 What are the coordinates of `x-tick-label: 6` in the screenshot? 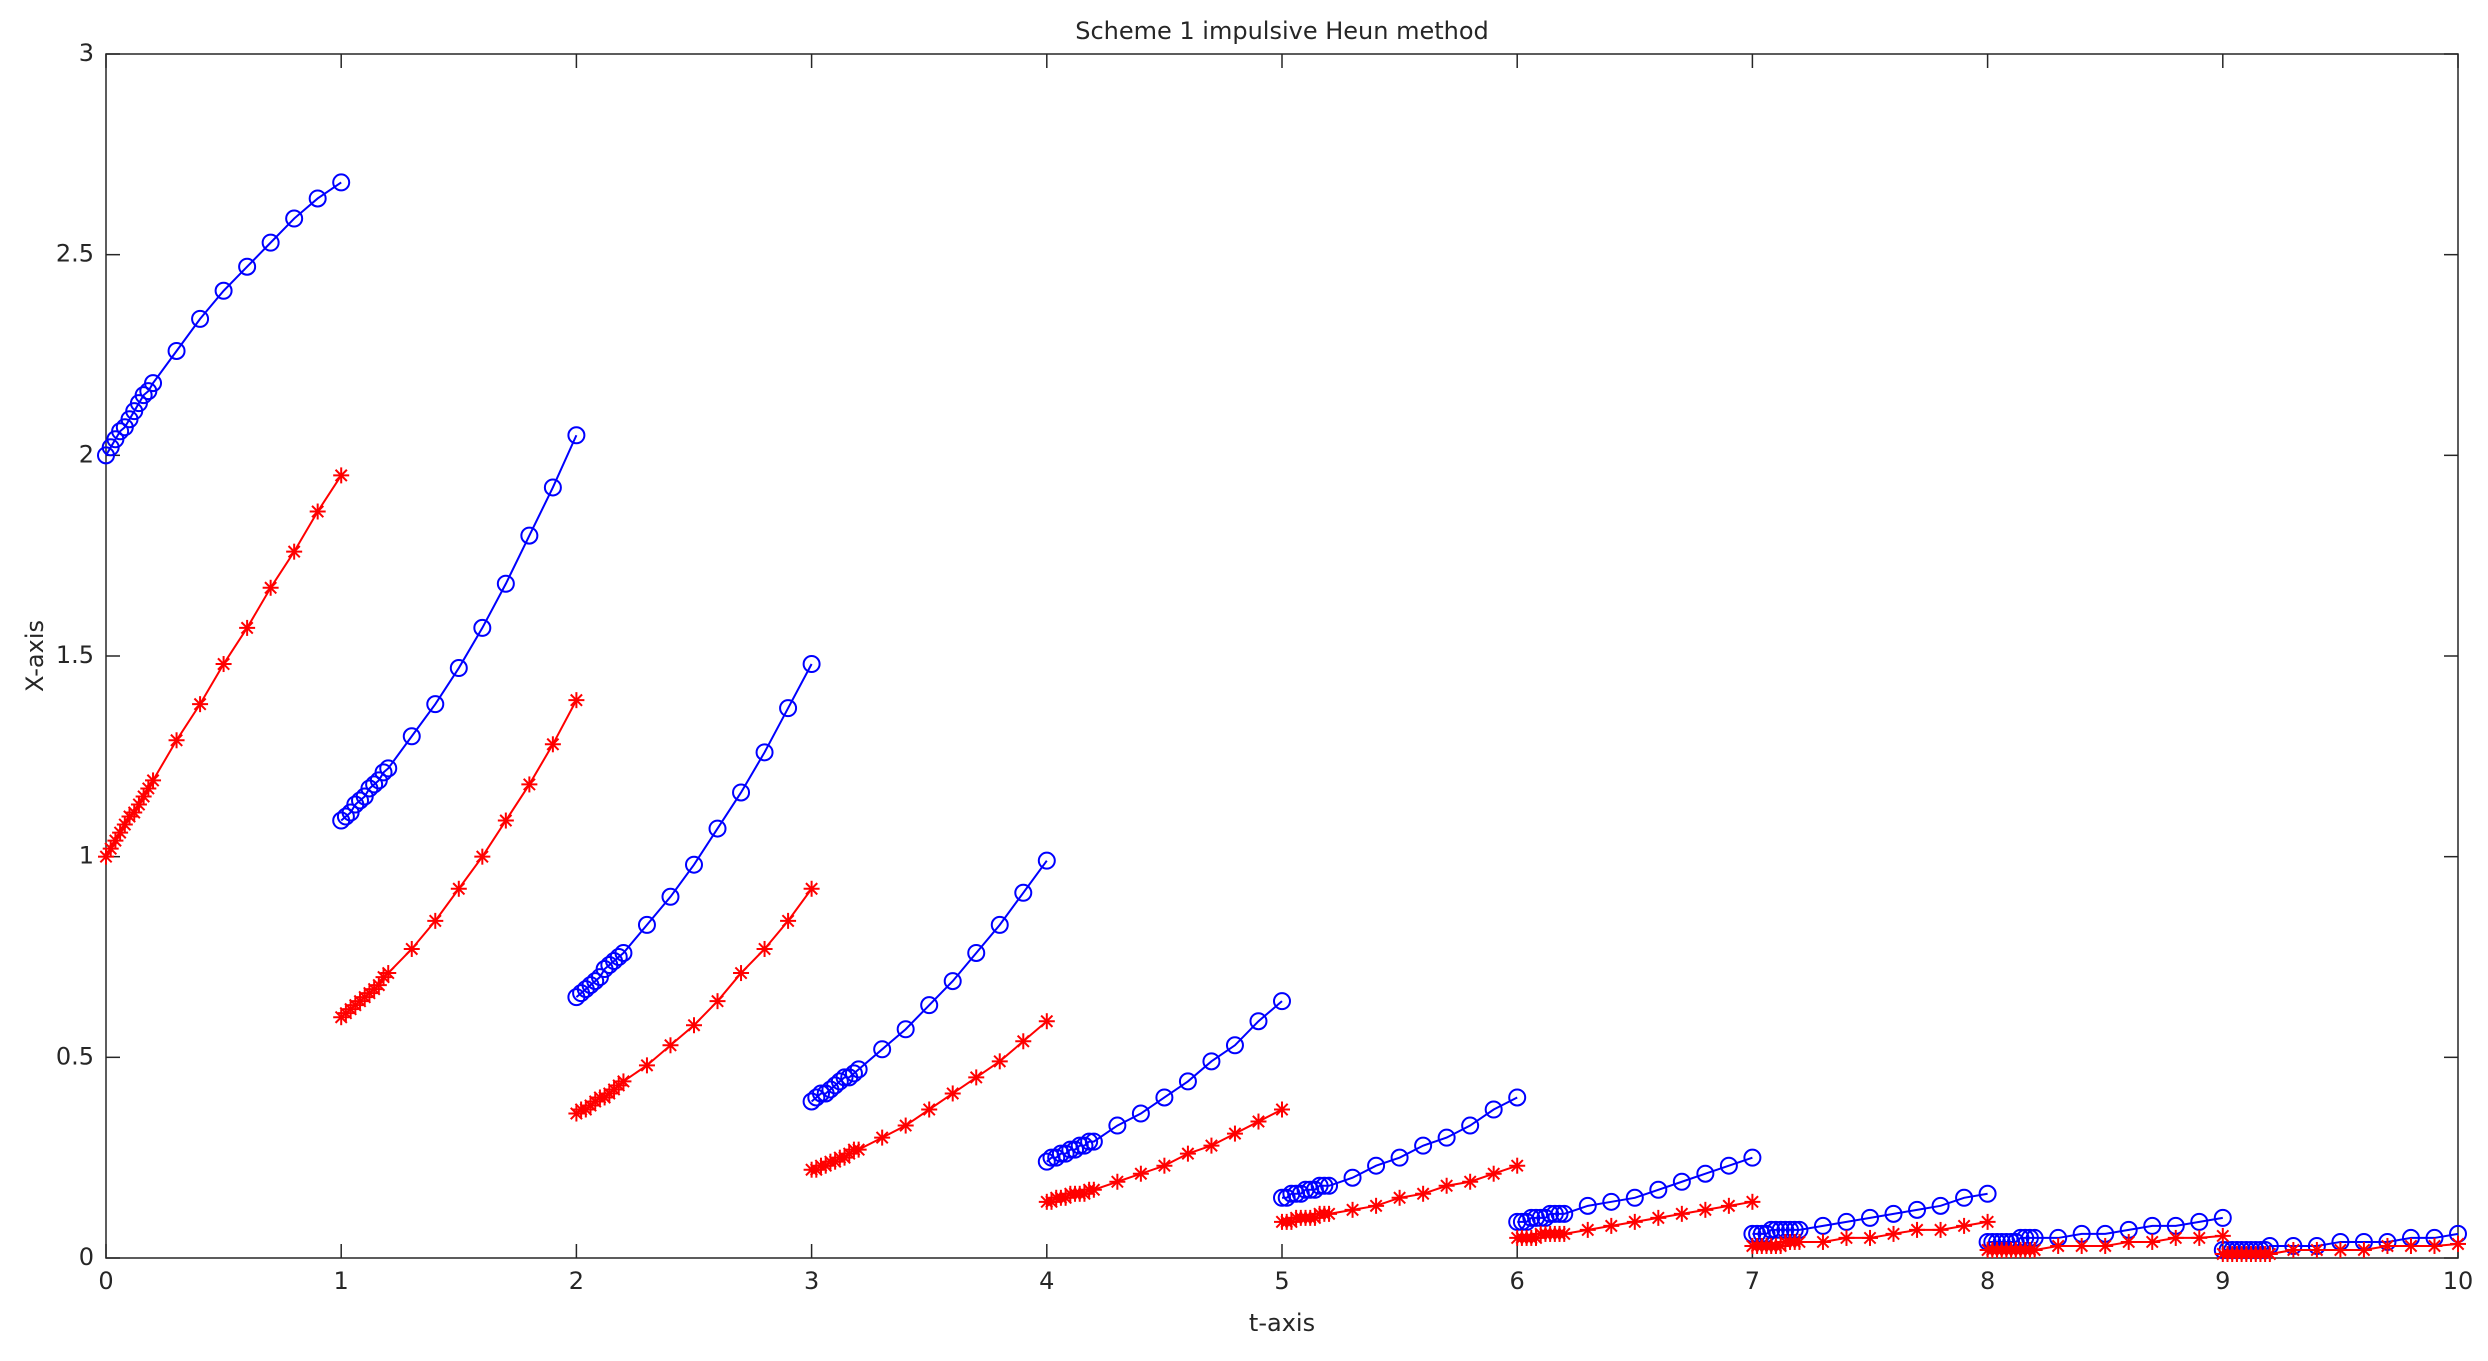 It's located at (1517, 1281).